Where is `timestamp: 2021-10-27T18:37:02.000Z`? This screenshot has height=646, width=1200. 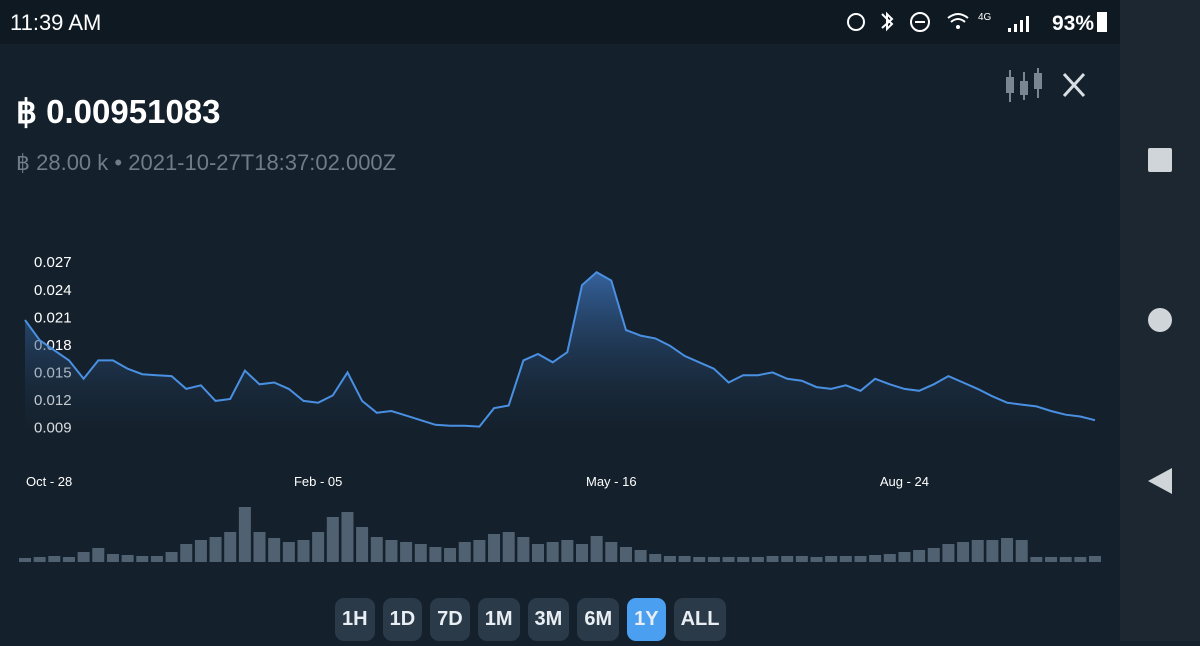
timestamp: 2021-10-27T18:37:02.000Z is located at coordinates (262, 162).